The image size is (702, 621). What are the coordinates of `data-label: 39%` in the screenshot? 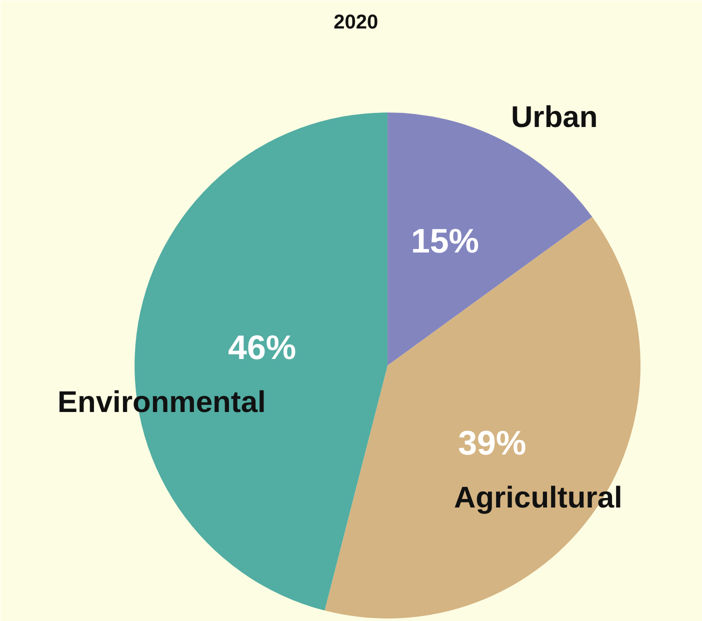 It's located at (492, 443).